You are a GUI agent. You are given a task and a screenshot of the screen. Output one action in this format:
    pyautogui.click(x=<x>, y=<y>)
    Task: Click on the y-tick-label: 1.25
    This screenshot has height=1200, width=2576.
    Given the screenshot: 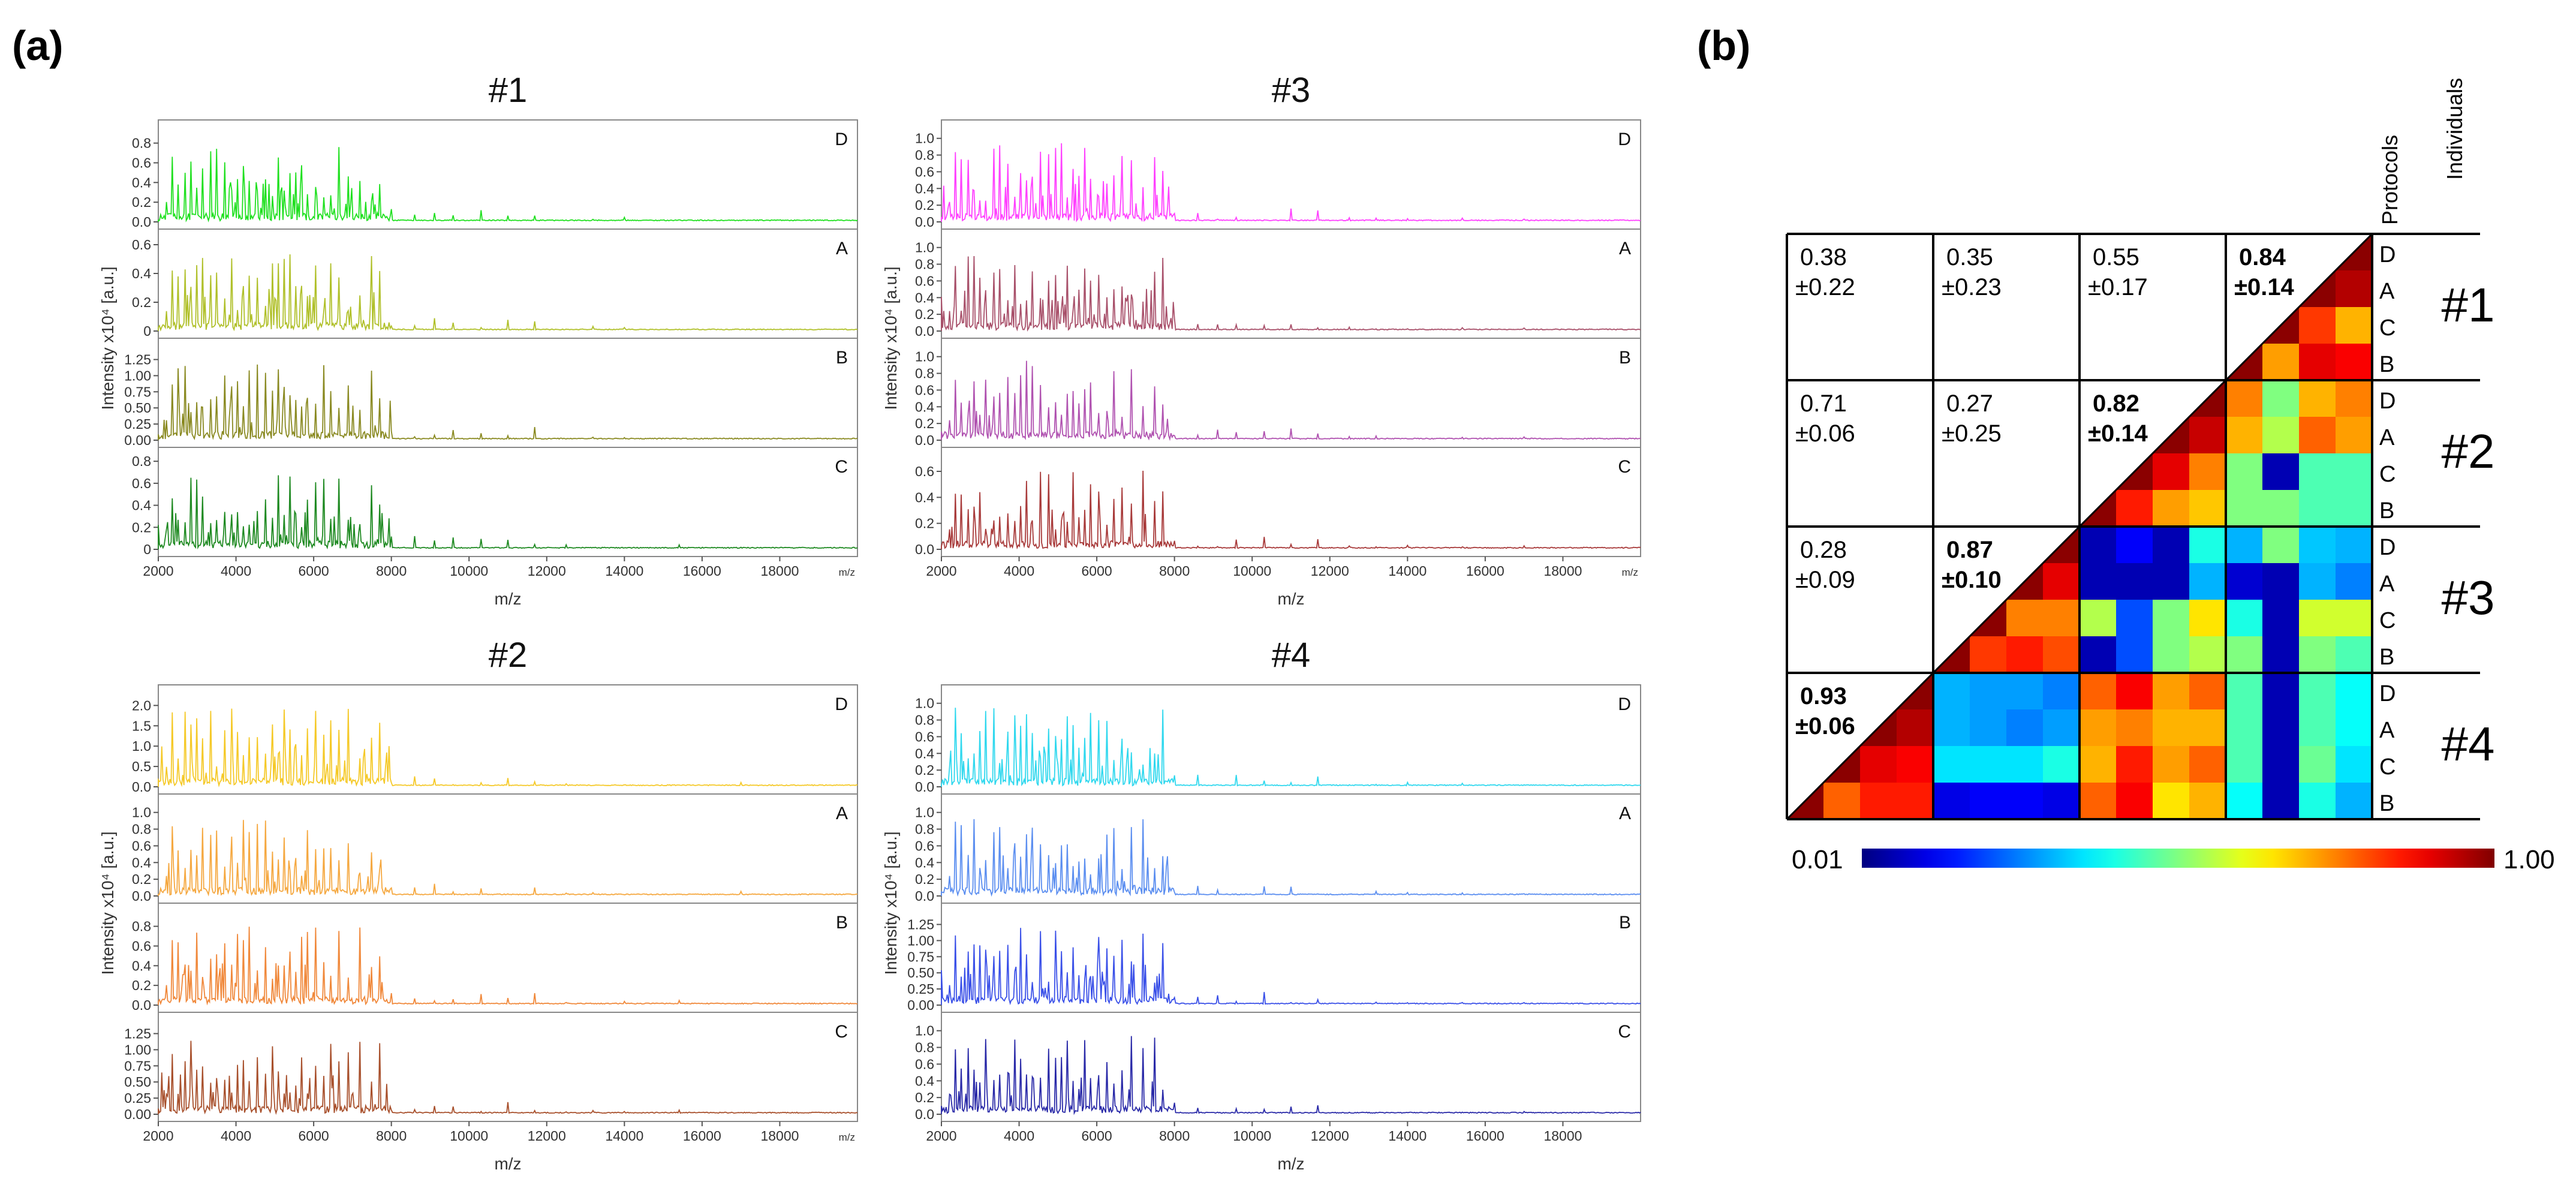 What is the action you would take?
    pyautogui.click(x=920, y=925)
    